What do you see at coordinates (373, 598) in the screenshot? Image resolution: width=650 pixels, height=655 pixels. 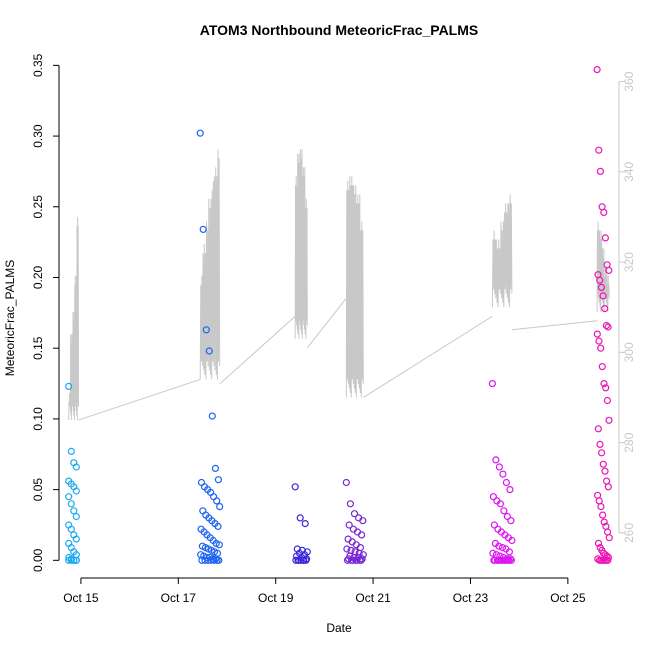 I see `x-tick-label: Oct 21` at bounding box center [373, 598].